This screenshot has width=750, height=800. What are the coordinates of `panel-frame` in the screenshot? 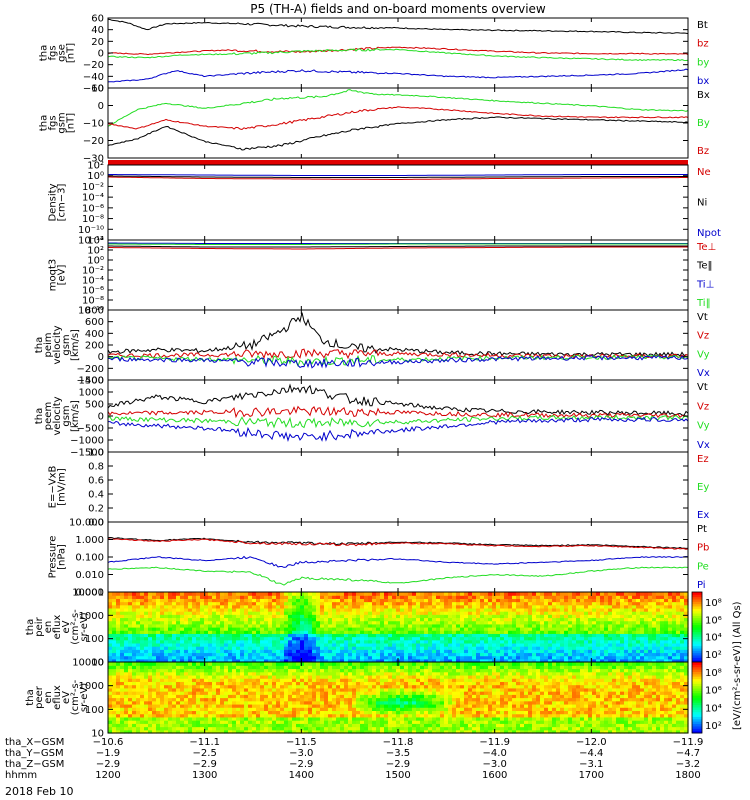 It's located at (398, 345).